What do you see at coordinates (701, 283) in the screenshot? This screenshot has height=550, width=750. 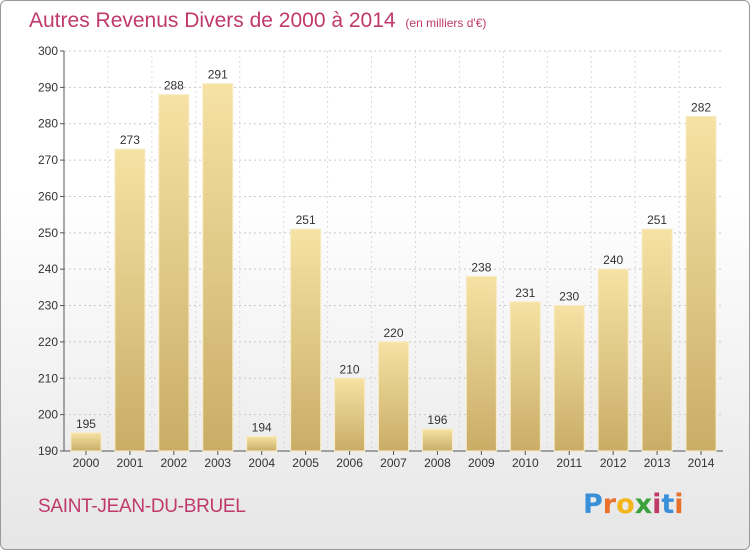 I see `bar-2014` at bounding box center [701, 283].